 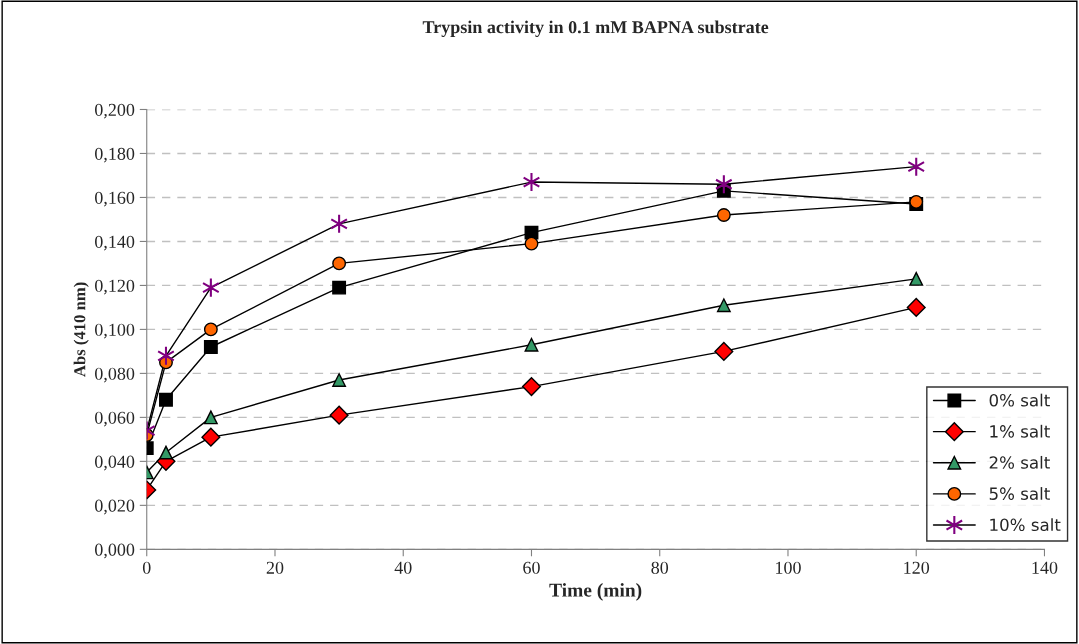 What do you see at coordinates (115, 375) in the screenshot?
I see `y-tick-label: 0,080` at bounding box center [115, 375].